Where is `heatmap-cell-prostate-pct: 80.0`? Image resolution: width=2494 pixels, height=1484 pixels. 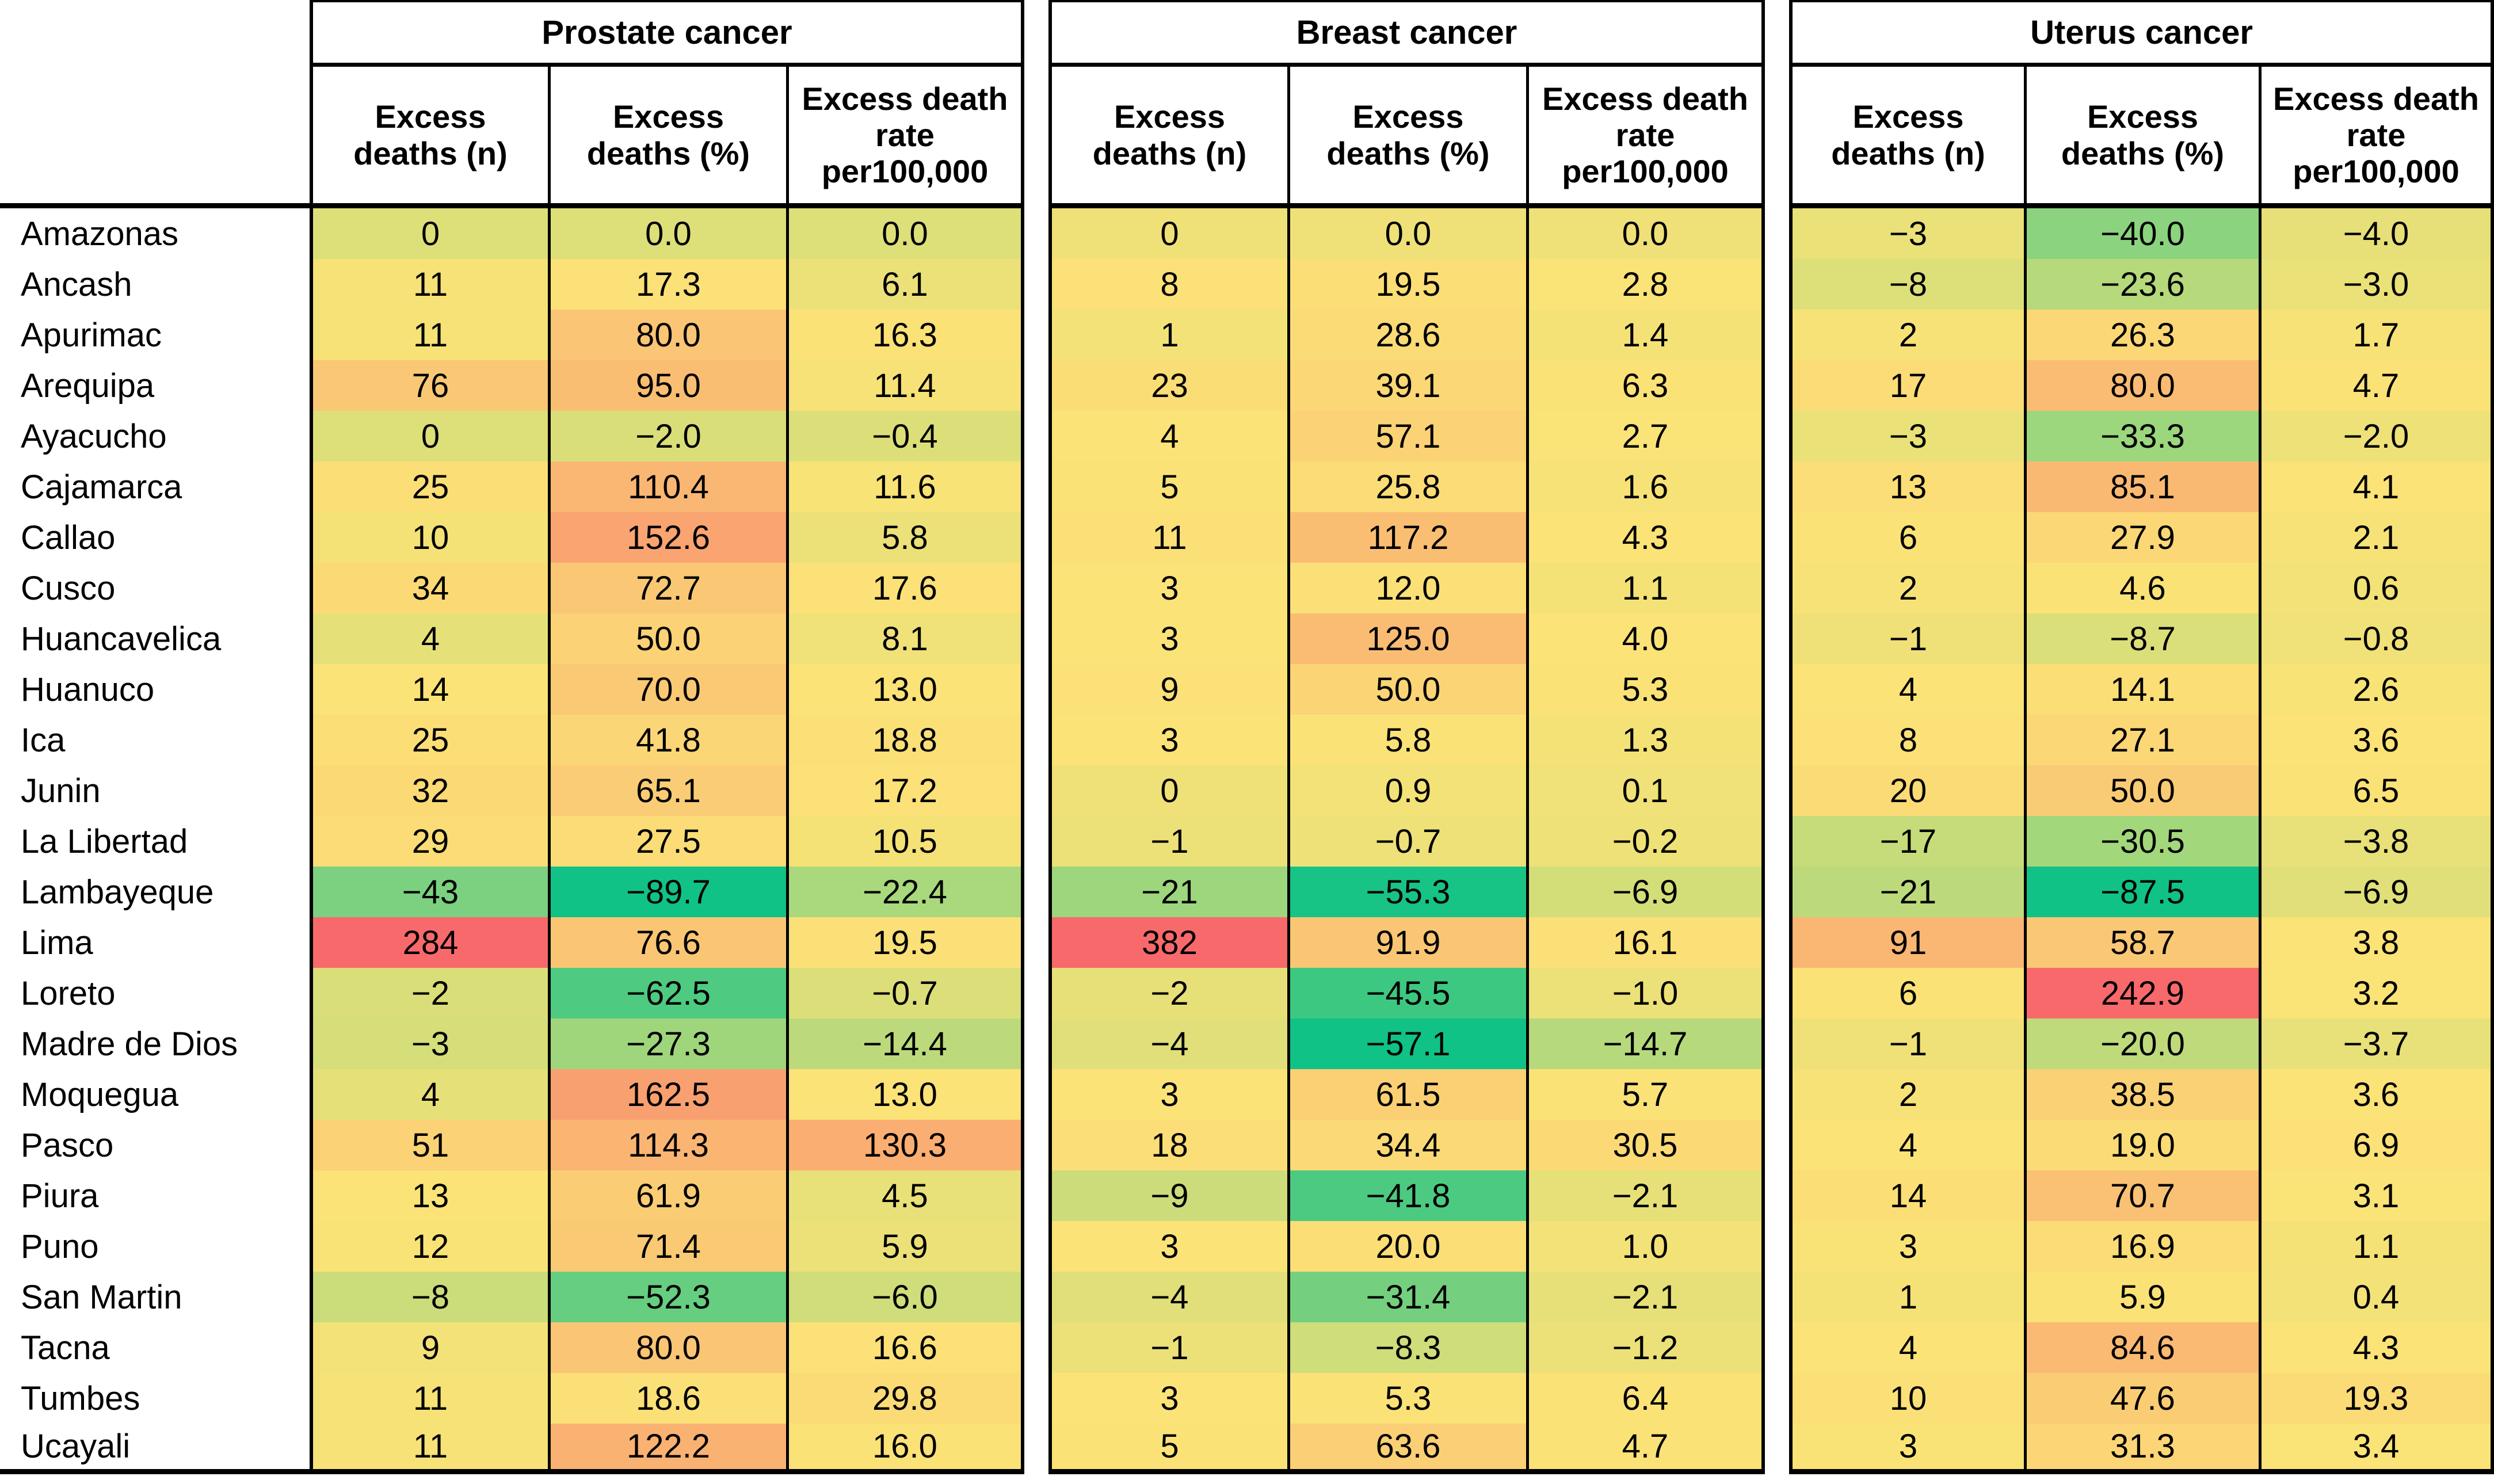 heatmap-cell-prostate-pct: 80.0 is located at coordinates (667, 1347).